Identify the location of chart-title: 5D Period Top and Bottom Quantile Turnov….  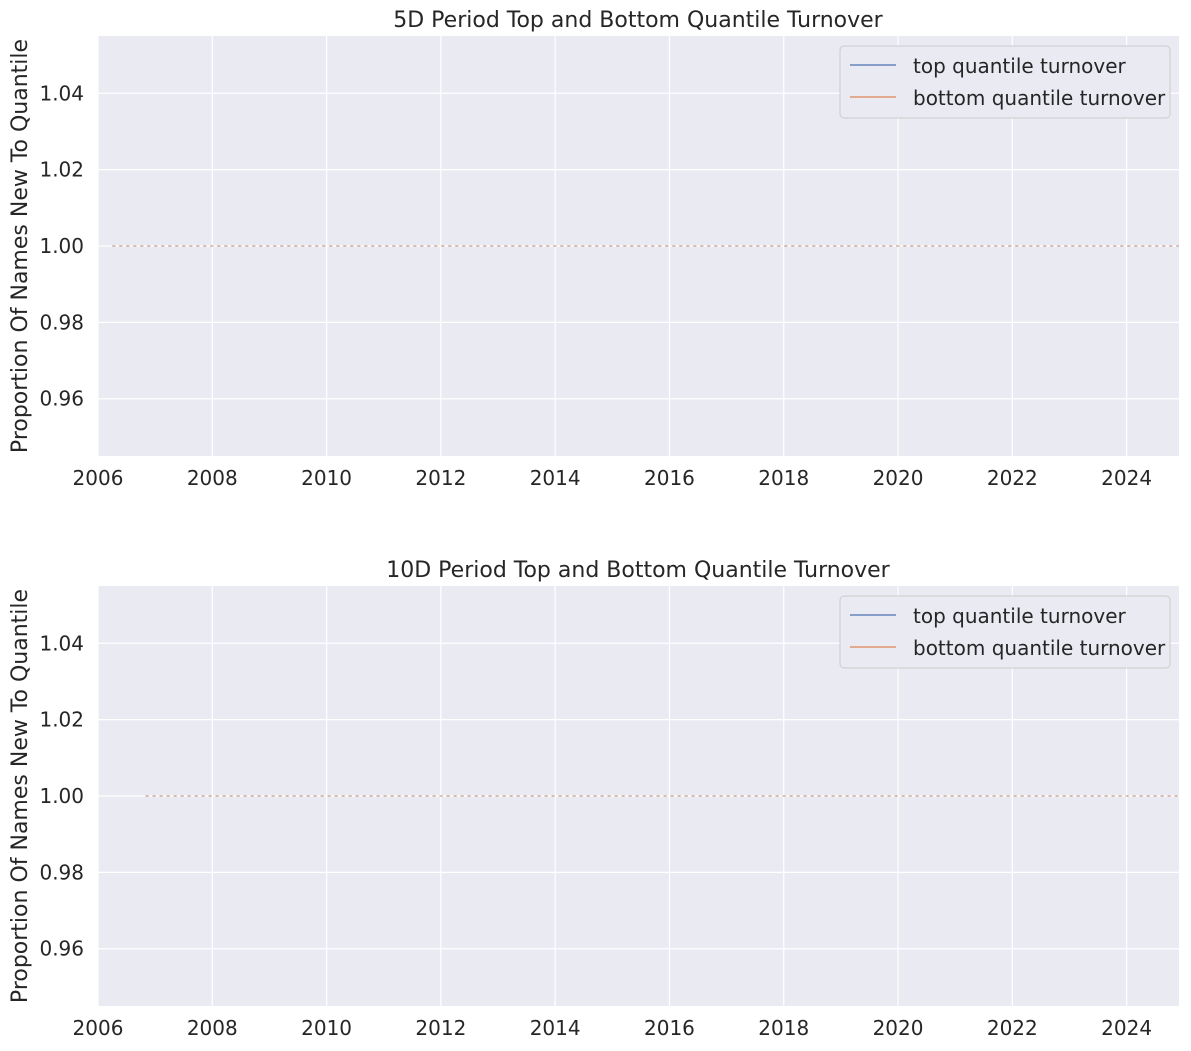
(638, 20).